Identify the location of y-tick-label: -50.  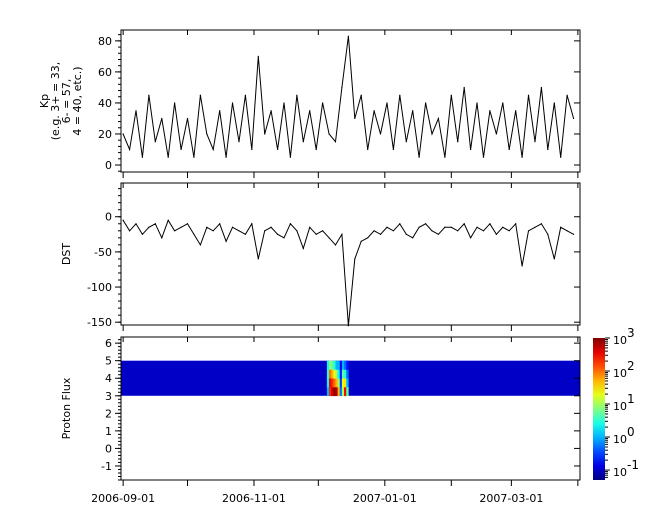
(103, 252).